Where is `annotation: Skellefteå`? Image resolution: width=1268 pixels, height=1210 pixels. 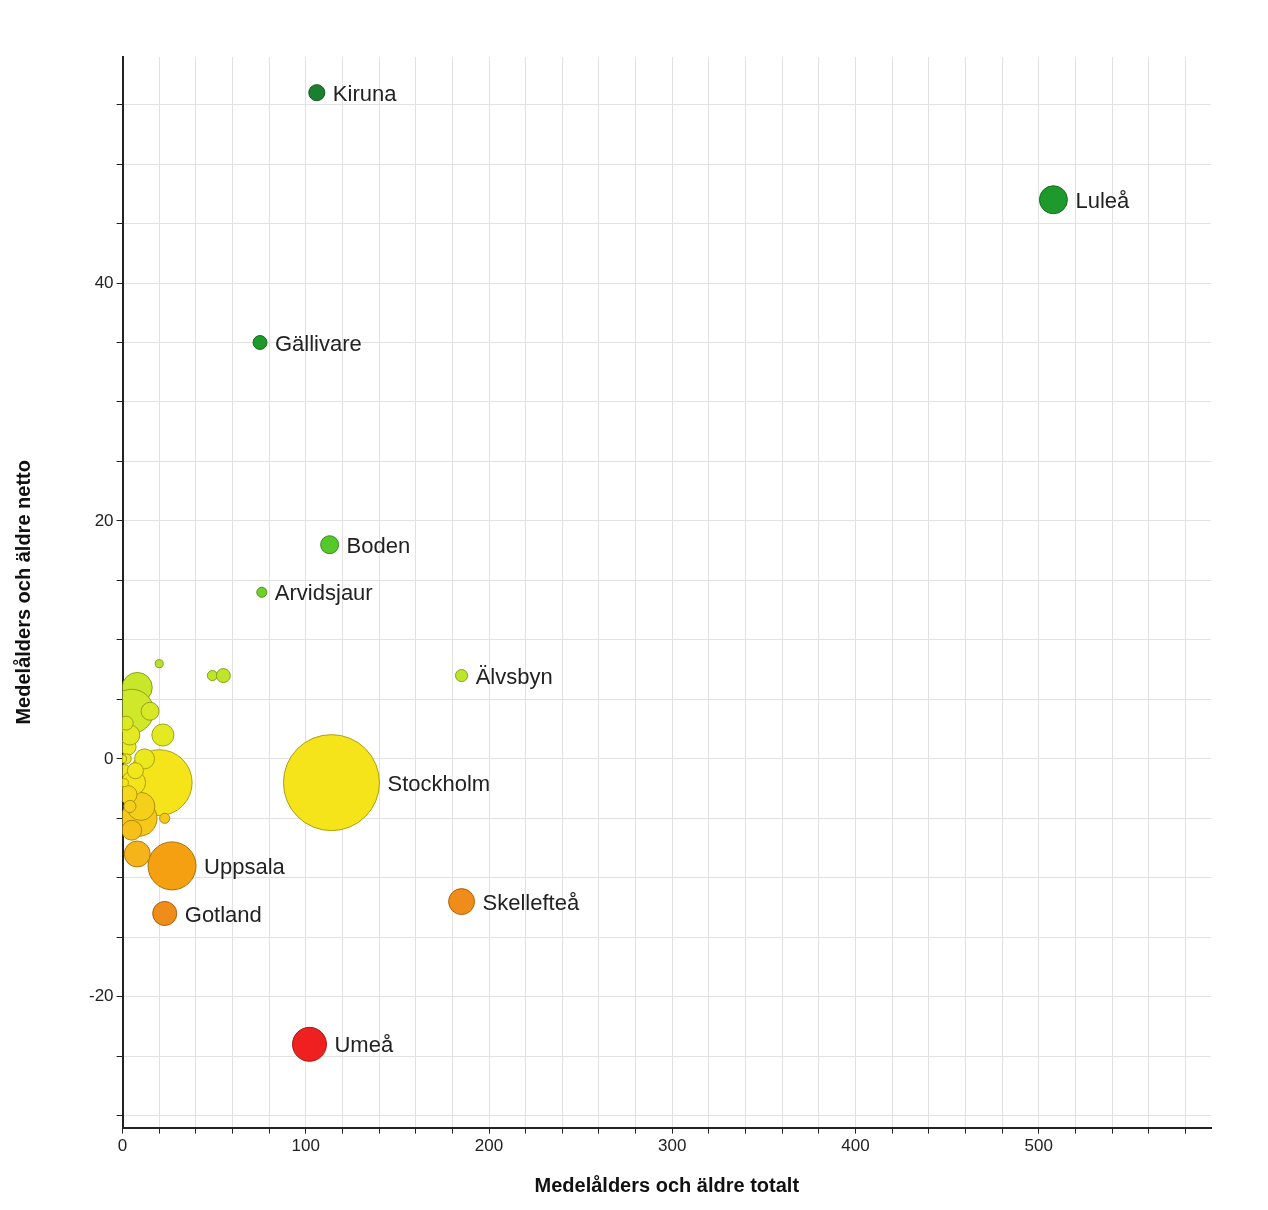 annotation: Skellefteå is located at coordinates (531, 902).